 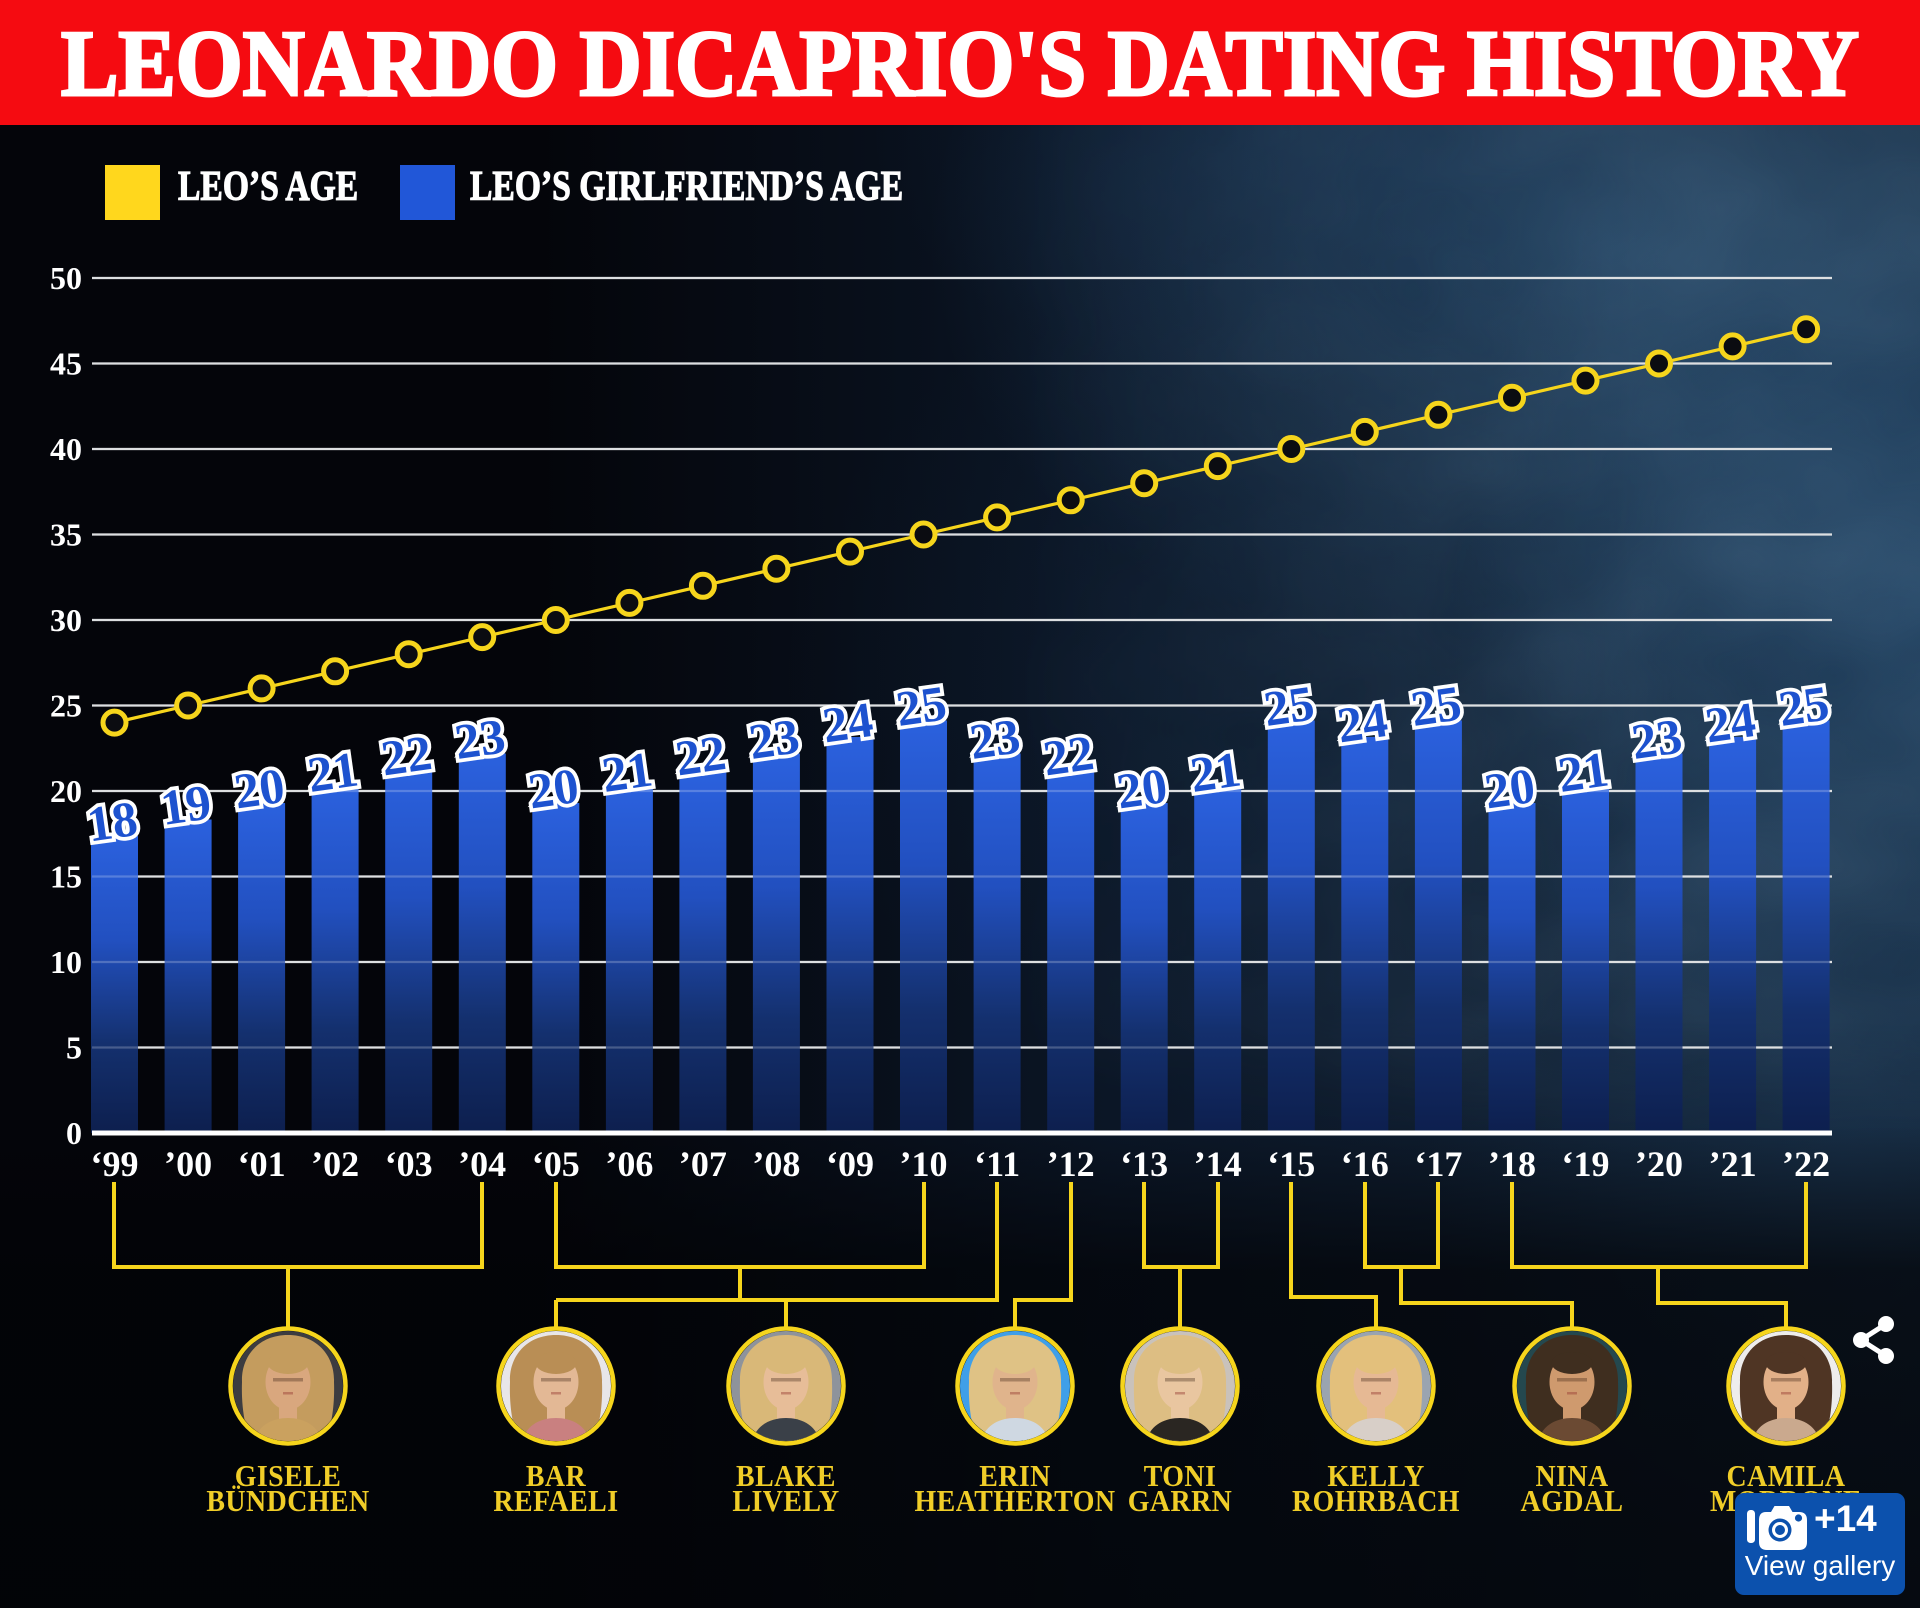 What do you see at coordinates (335, 1164) in the screenshot?
I see `svg-text: ’02` at bounding box center [335, 1164].